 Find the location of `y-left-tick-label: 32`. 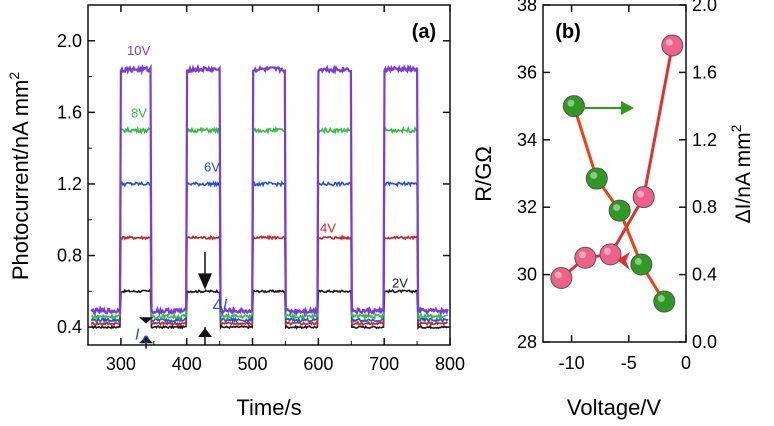

y-left-tick-label: 32 is located at coordinates (527, 207).